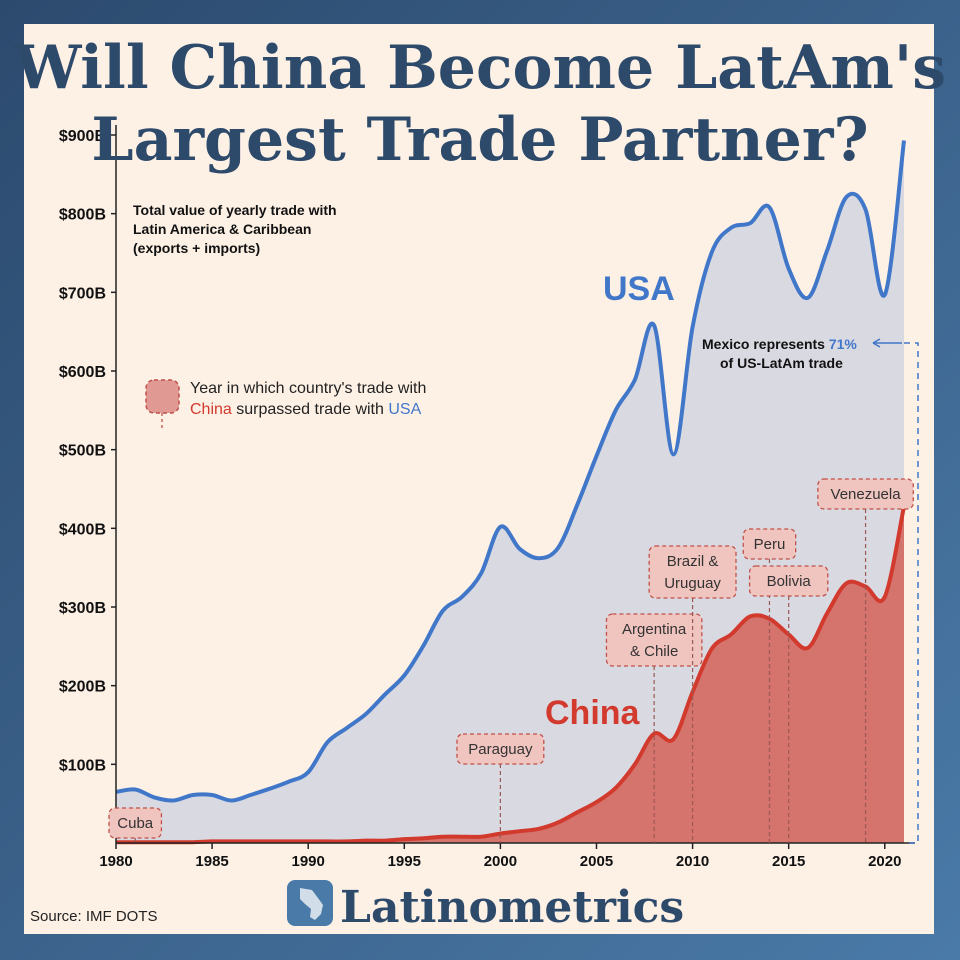  What do you see at coordinates (82, 687) in the screenshot?
I see `y-tick-label: $200B` at bounding box center [82, 687].